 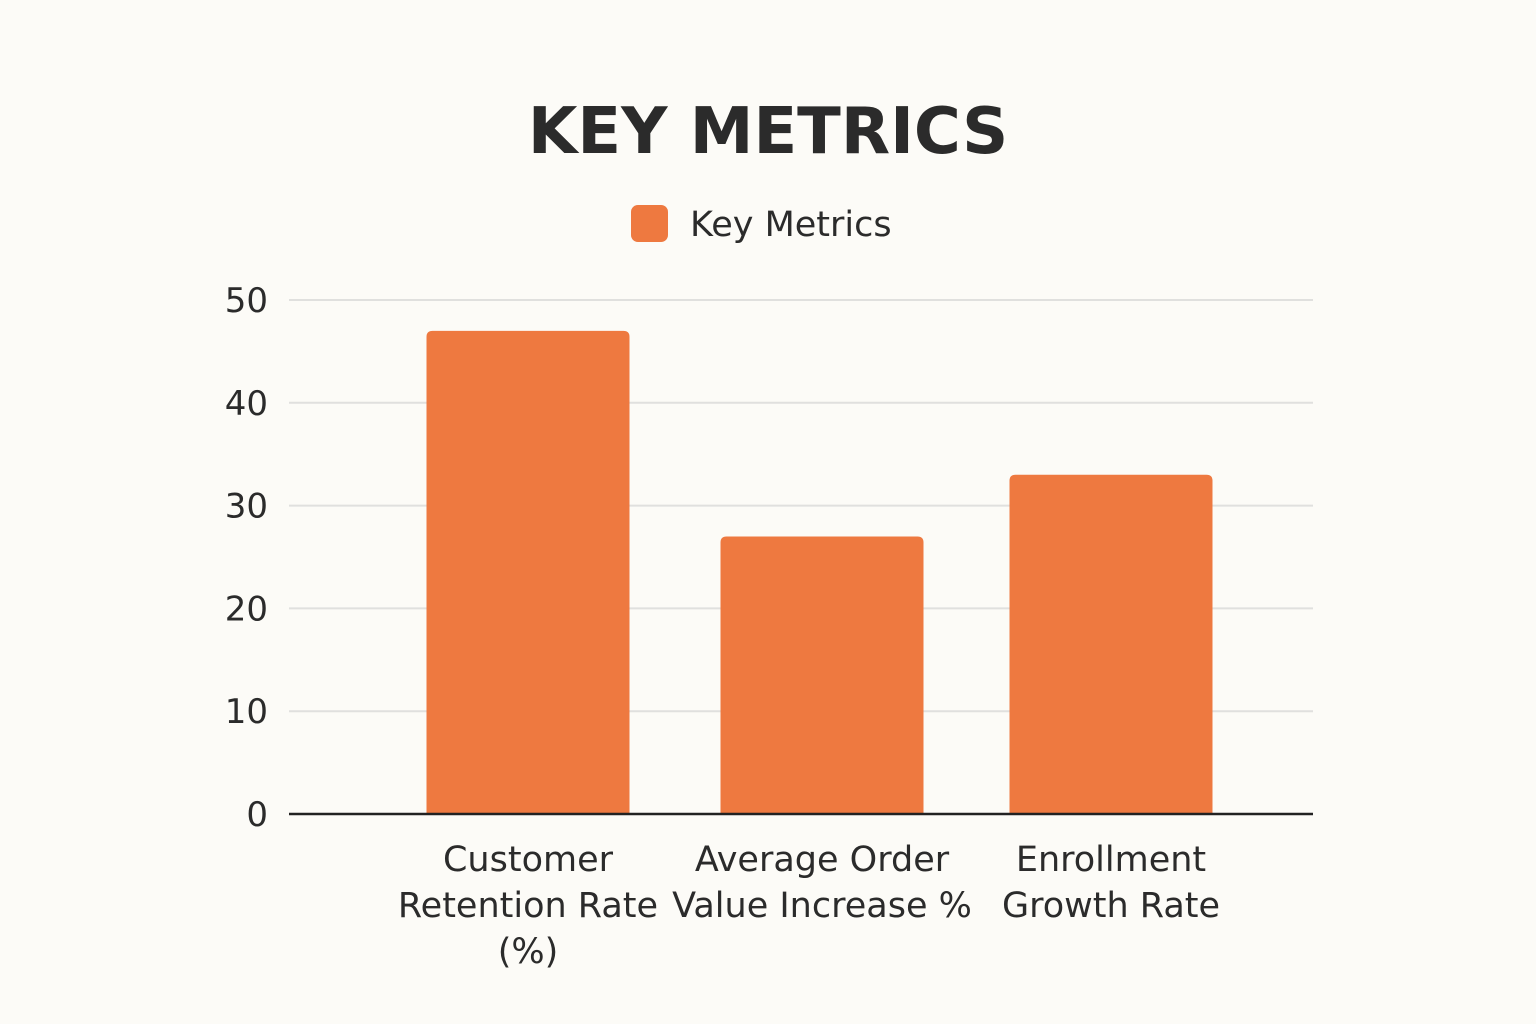 What do you see at coordinates (1111, 883) in the screenshot?
I see `x-tick-label: Enrollment Growth Rate` at bounding box center [1111, 883].